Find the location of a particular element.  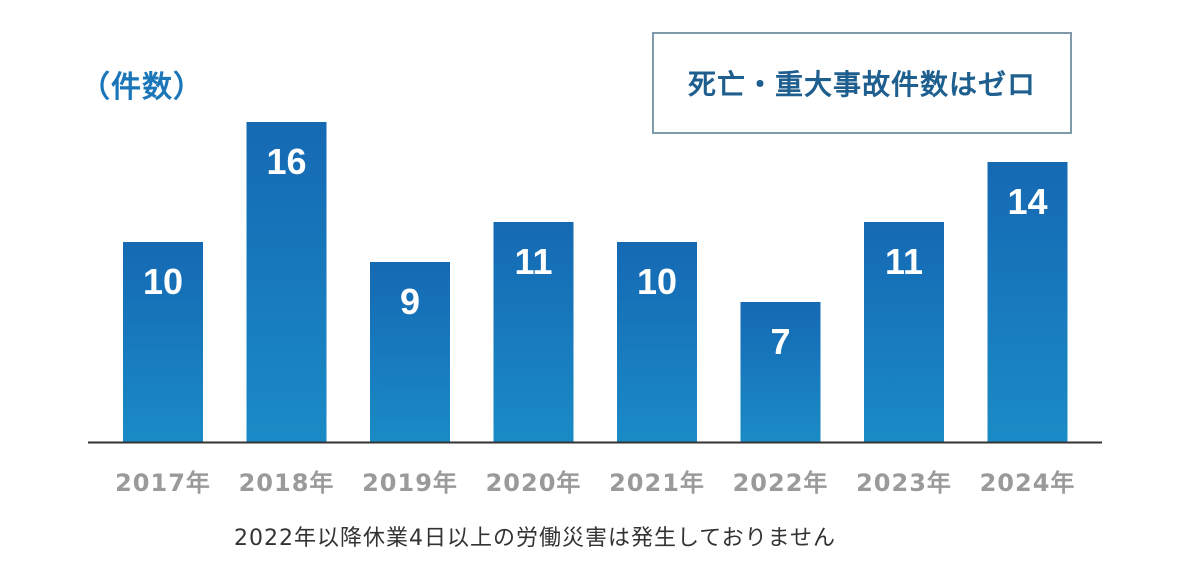

callout-text: 死亡・重大事故件数はゼロ is located at coordinates (861, 84).